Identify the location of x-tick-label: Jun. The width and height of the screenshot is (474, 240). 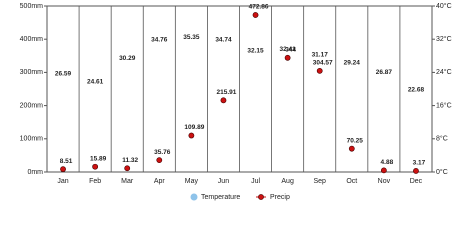
(223, 181).